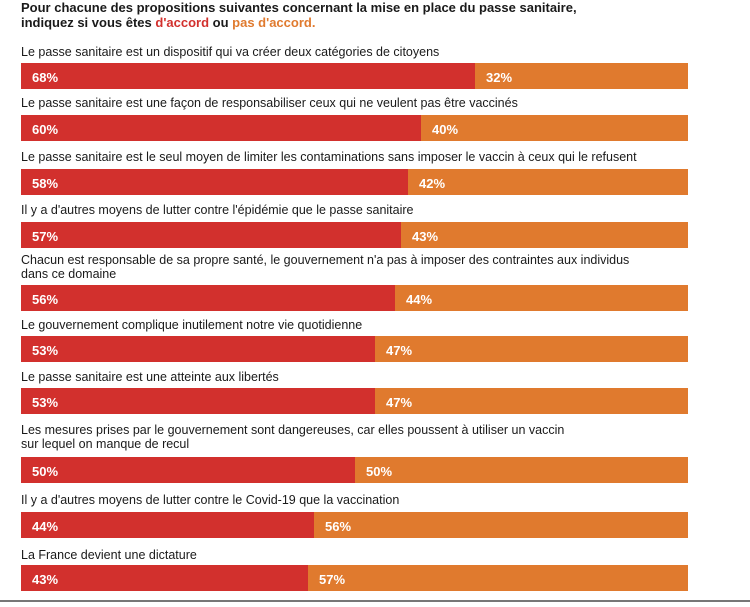 This screenshot has width=750, height=607. Describe the element at coordinates (45, 183) in the screenshot. I see `bar-agree-value: 58%` at that location.